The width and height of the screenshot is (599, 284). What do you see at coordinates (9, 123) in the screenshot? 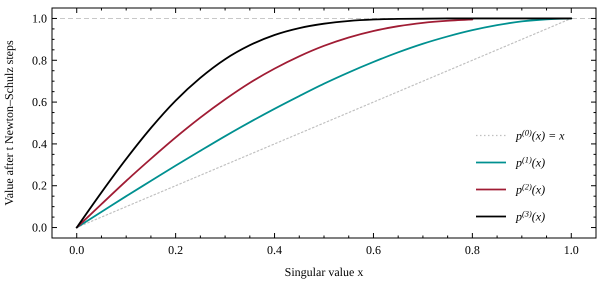
I see `y-axis-title: Value after t Newton–Schulz steps` at bounding box center [9, 123].